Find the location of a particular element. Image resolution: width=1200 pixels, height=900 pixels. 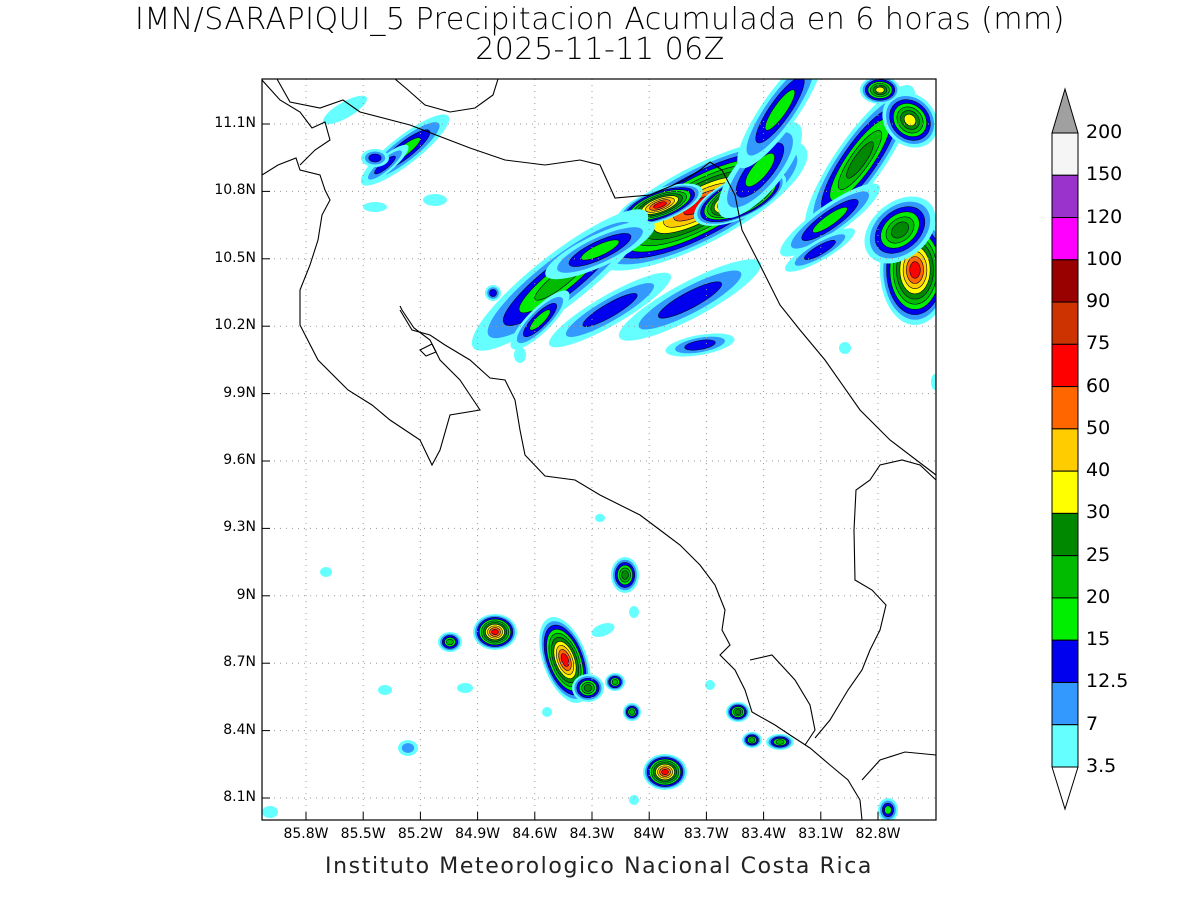

colorbar-over-arrow is located at coordinates (1065, 110).